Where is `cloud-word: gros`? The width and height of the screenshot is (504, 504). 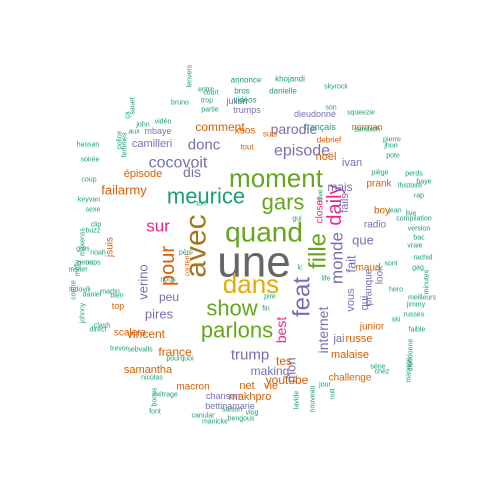 cloud-word: gros is located at coordinates (83, 249).